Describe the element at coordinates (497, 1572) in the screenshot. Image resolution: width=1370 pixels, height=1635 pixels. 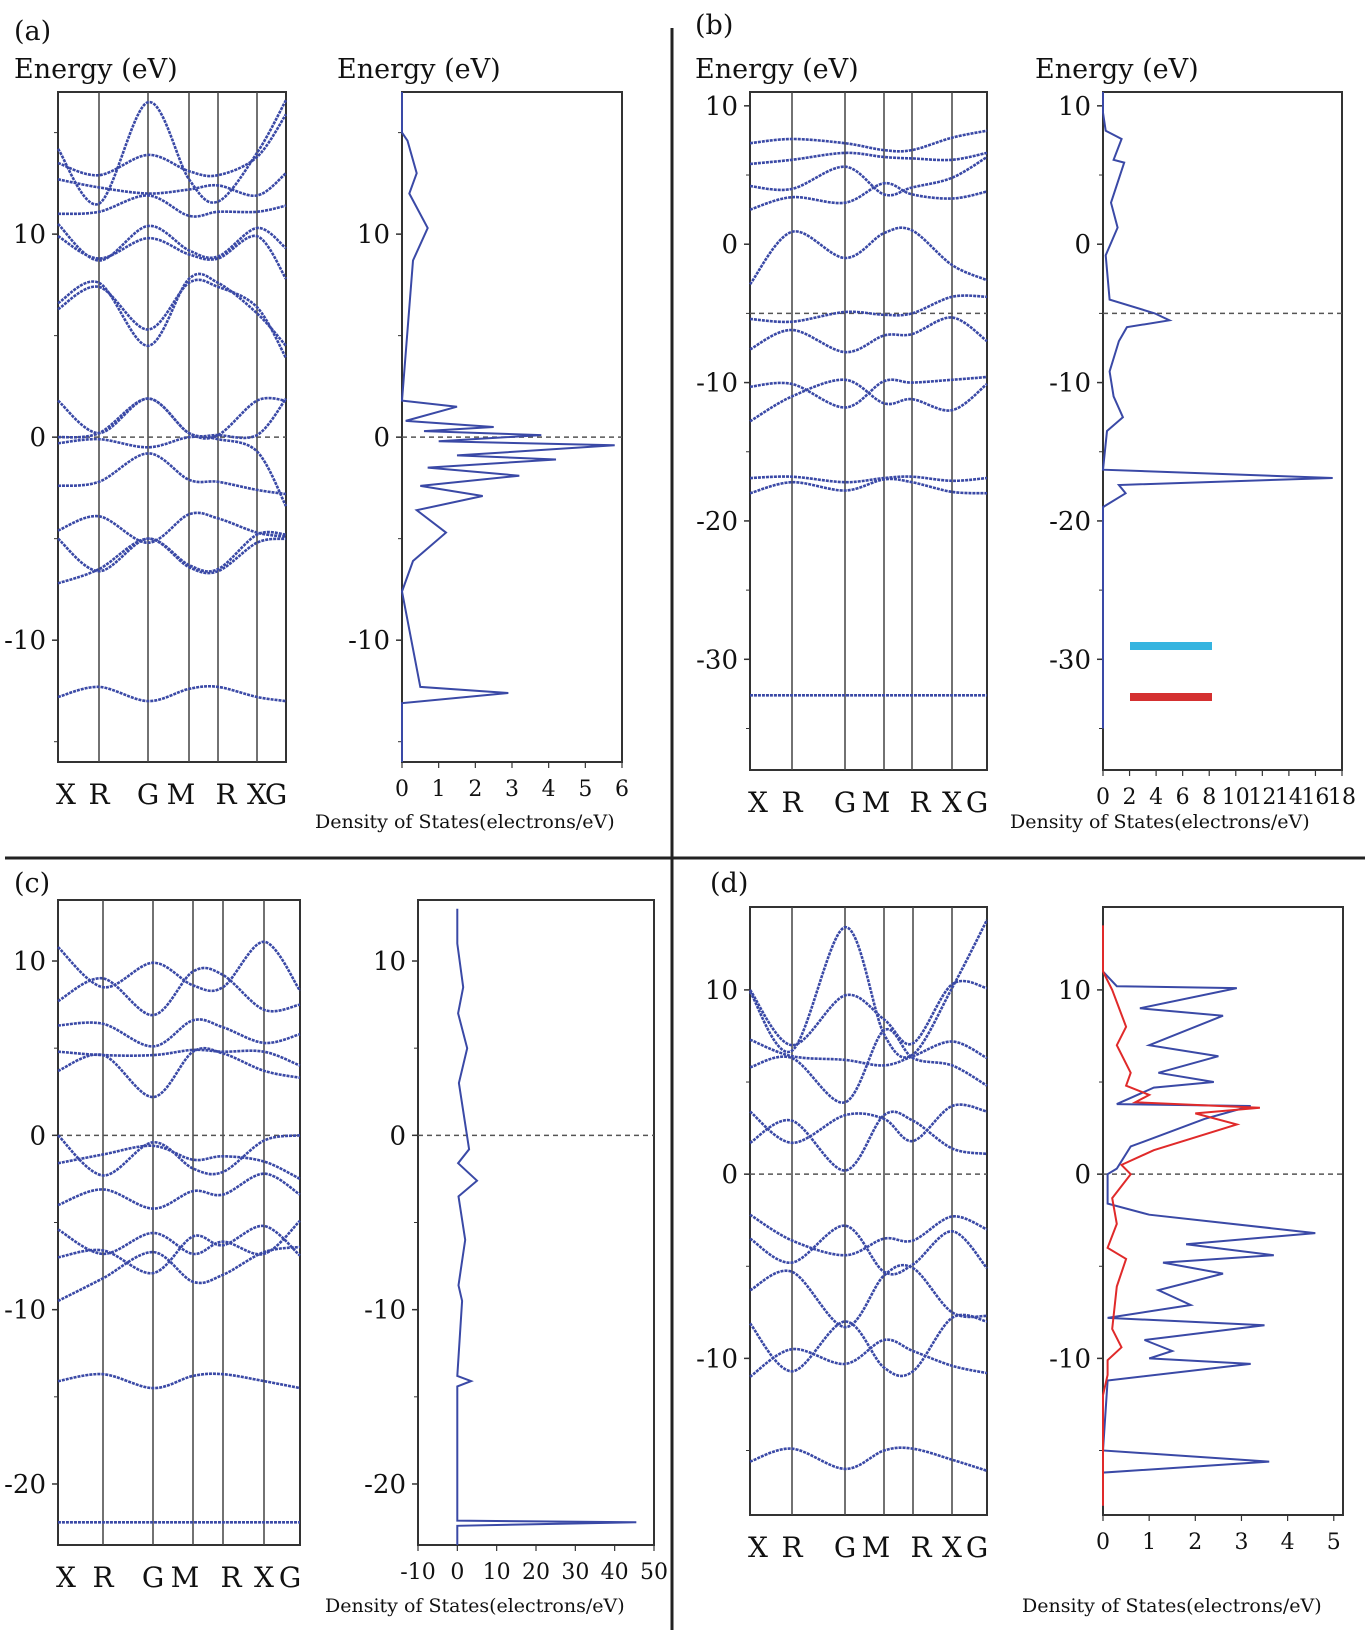
I see `c-dos-xtick-label: 10` at that location.